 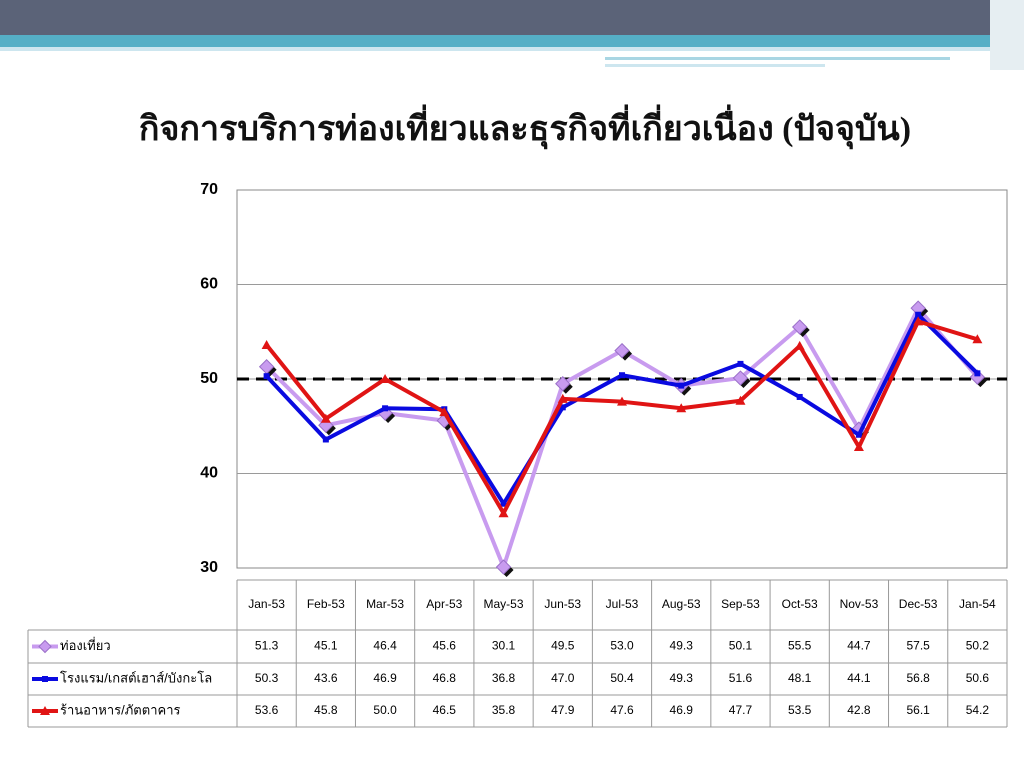 I want to click on table-value: 45.1, so click(x=326, y=646).